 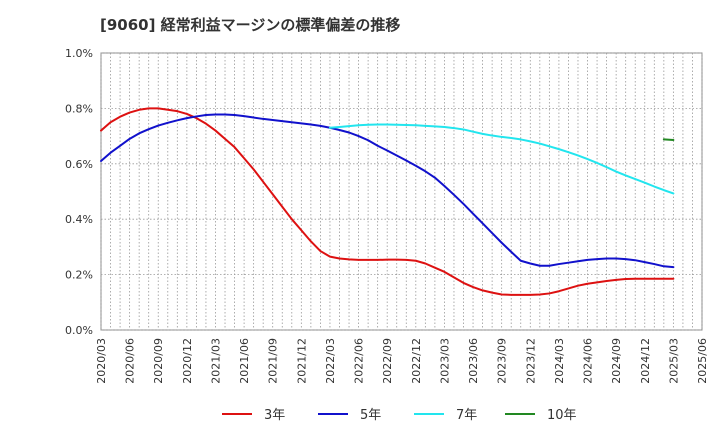 What do you see at coordinates (79, 53) in the screenshot?
I see `y-tick-label: 1.0%` at bounding box center [79, 53].